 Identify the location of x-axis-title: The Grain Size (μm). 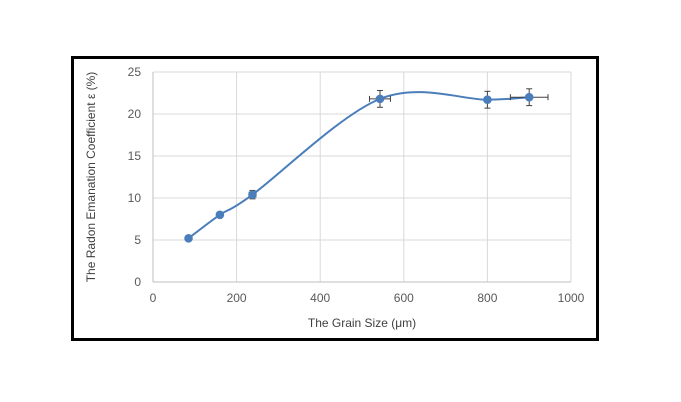
(362, 323).